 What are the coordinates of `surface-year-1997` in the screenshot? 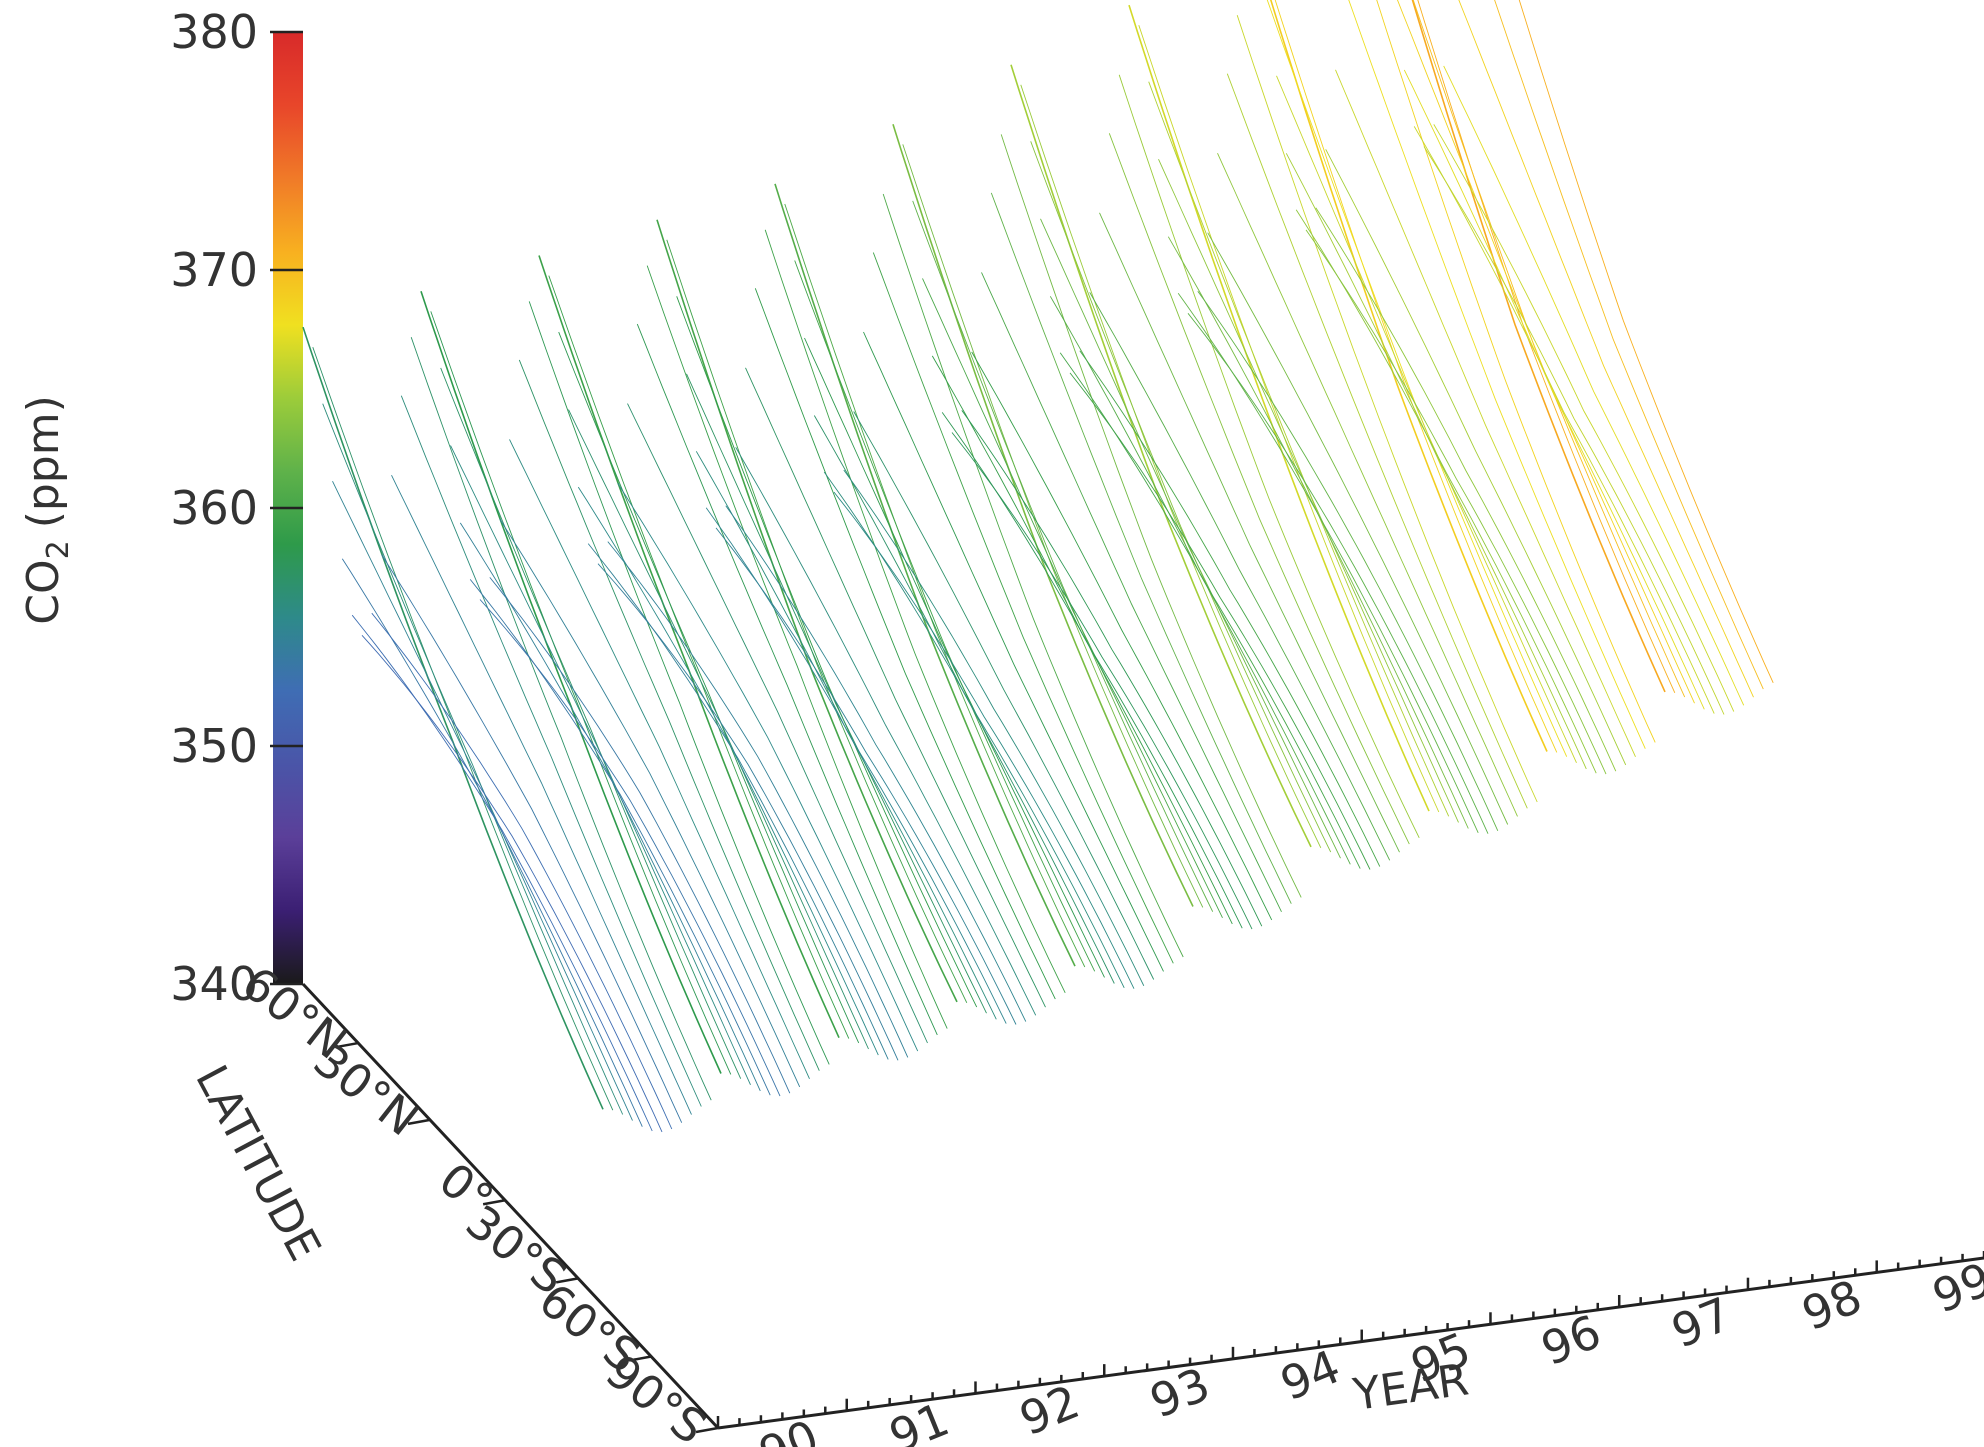 It's located at (1333, 419).